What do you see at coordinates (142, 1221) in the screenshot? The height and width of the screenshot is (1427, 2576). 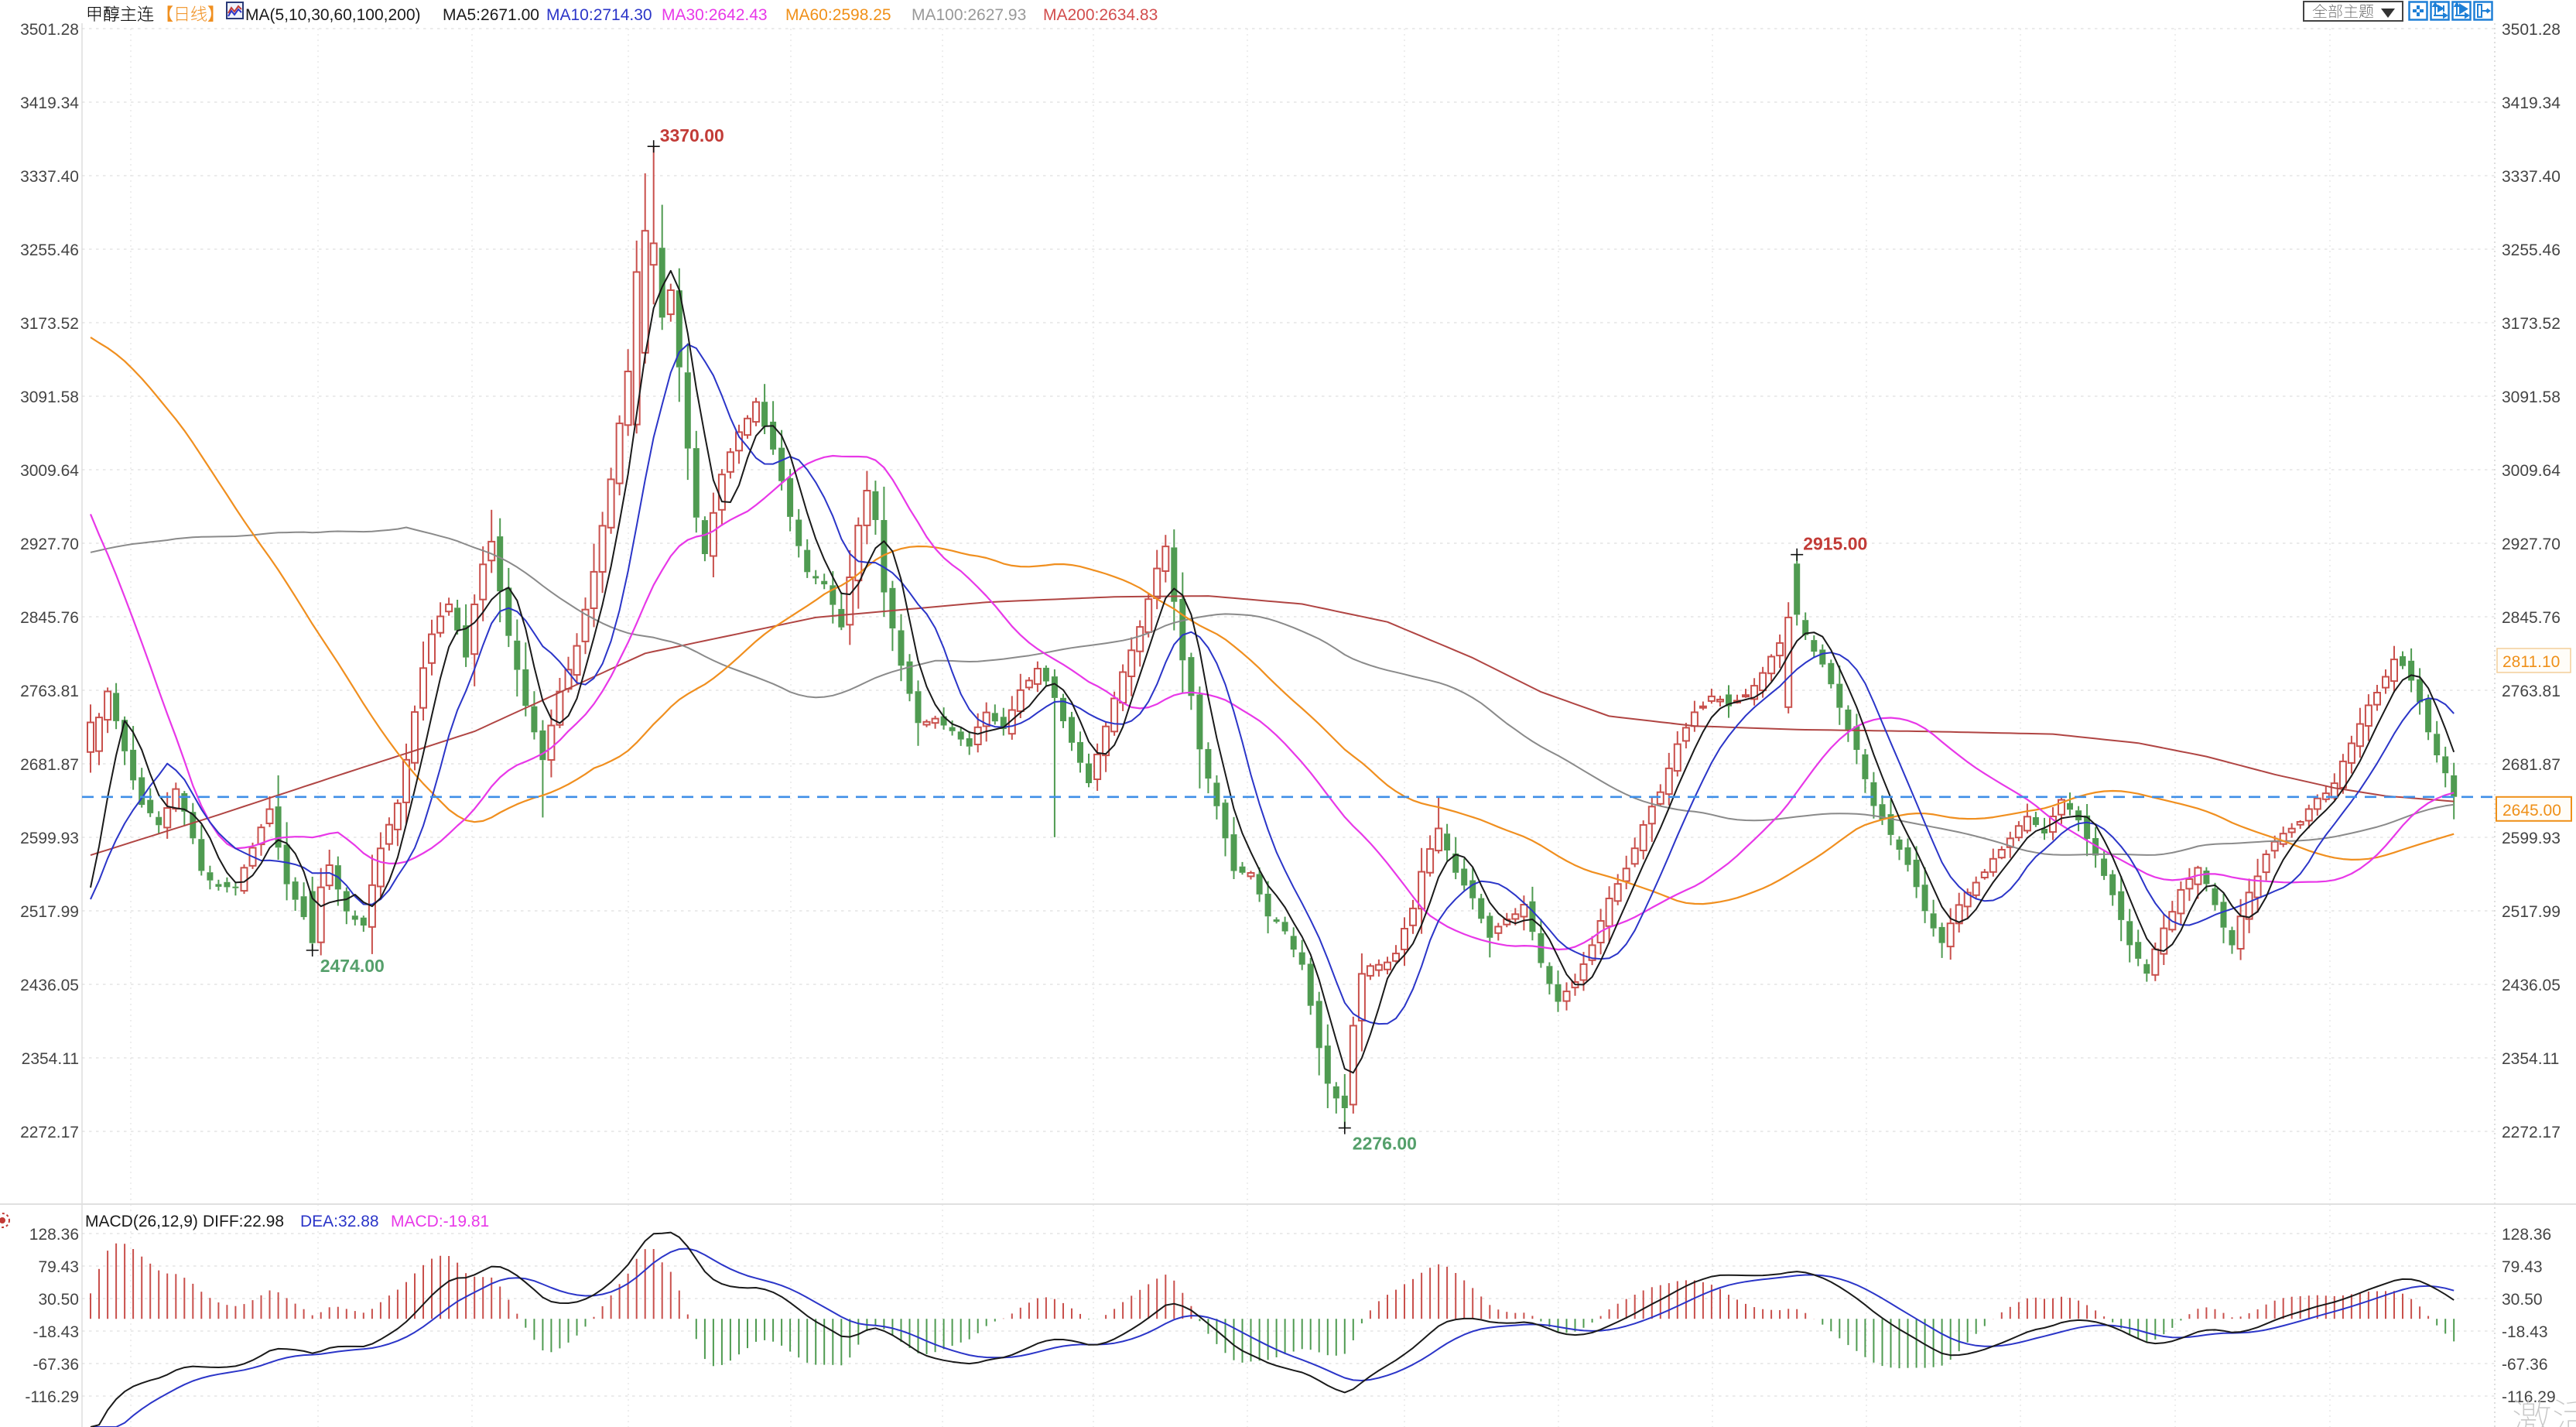 I see `svg-text: MACD(26,12,9)` at bounding box center [142, 1221].